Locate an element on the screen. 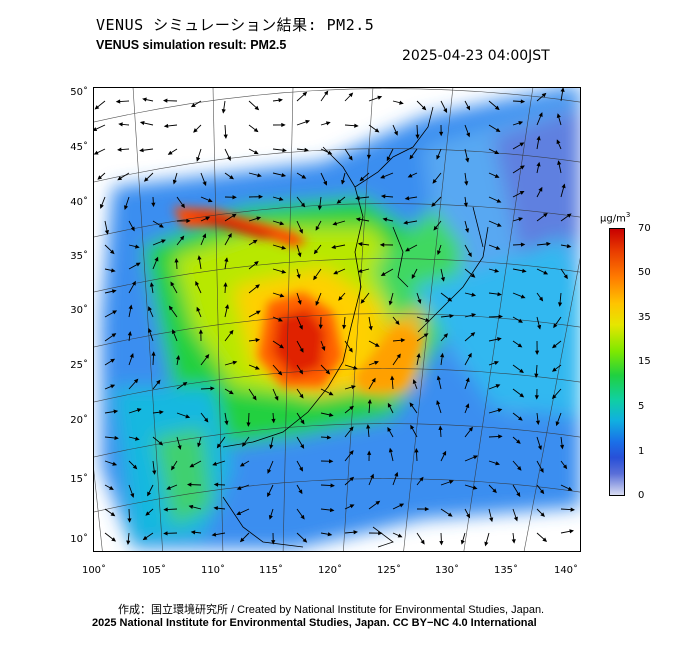 The height and width of the screenshot is (649, 700). lon-label: 115˚ is located at coordinates (271, 570).